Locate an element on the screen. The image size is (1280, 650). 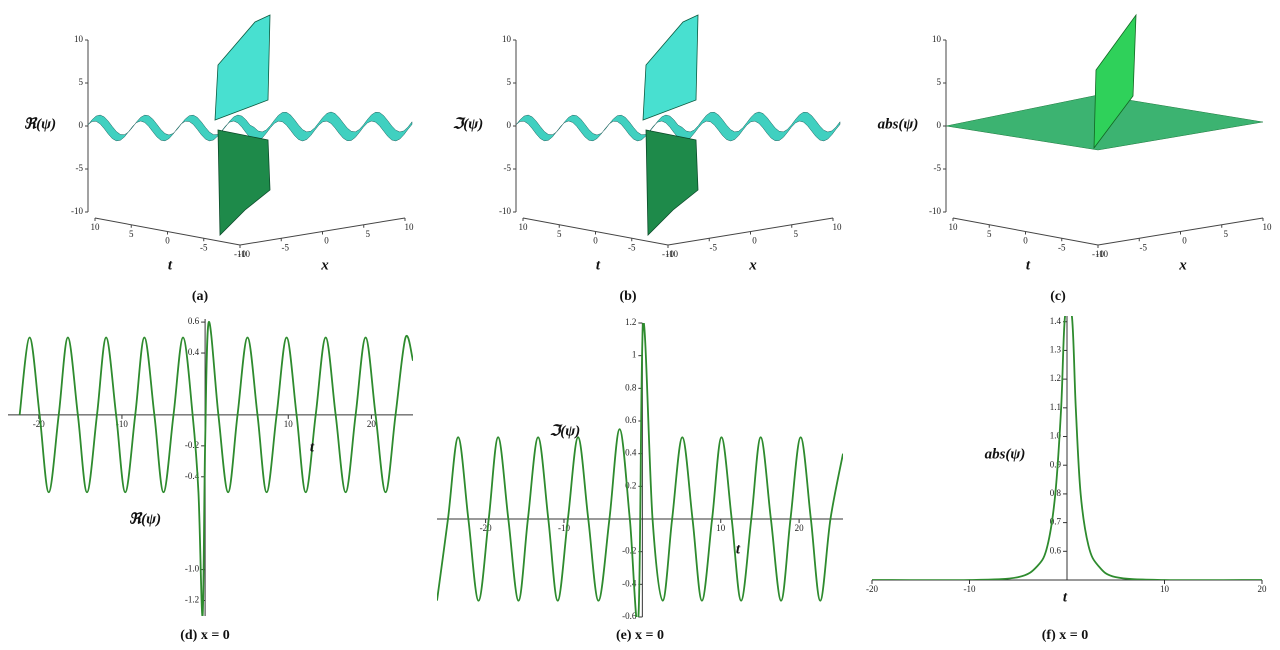
y-tick-label: 0.7 is located at coordinates (1056, 522).